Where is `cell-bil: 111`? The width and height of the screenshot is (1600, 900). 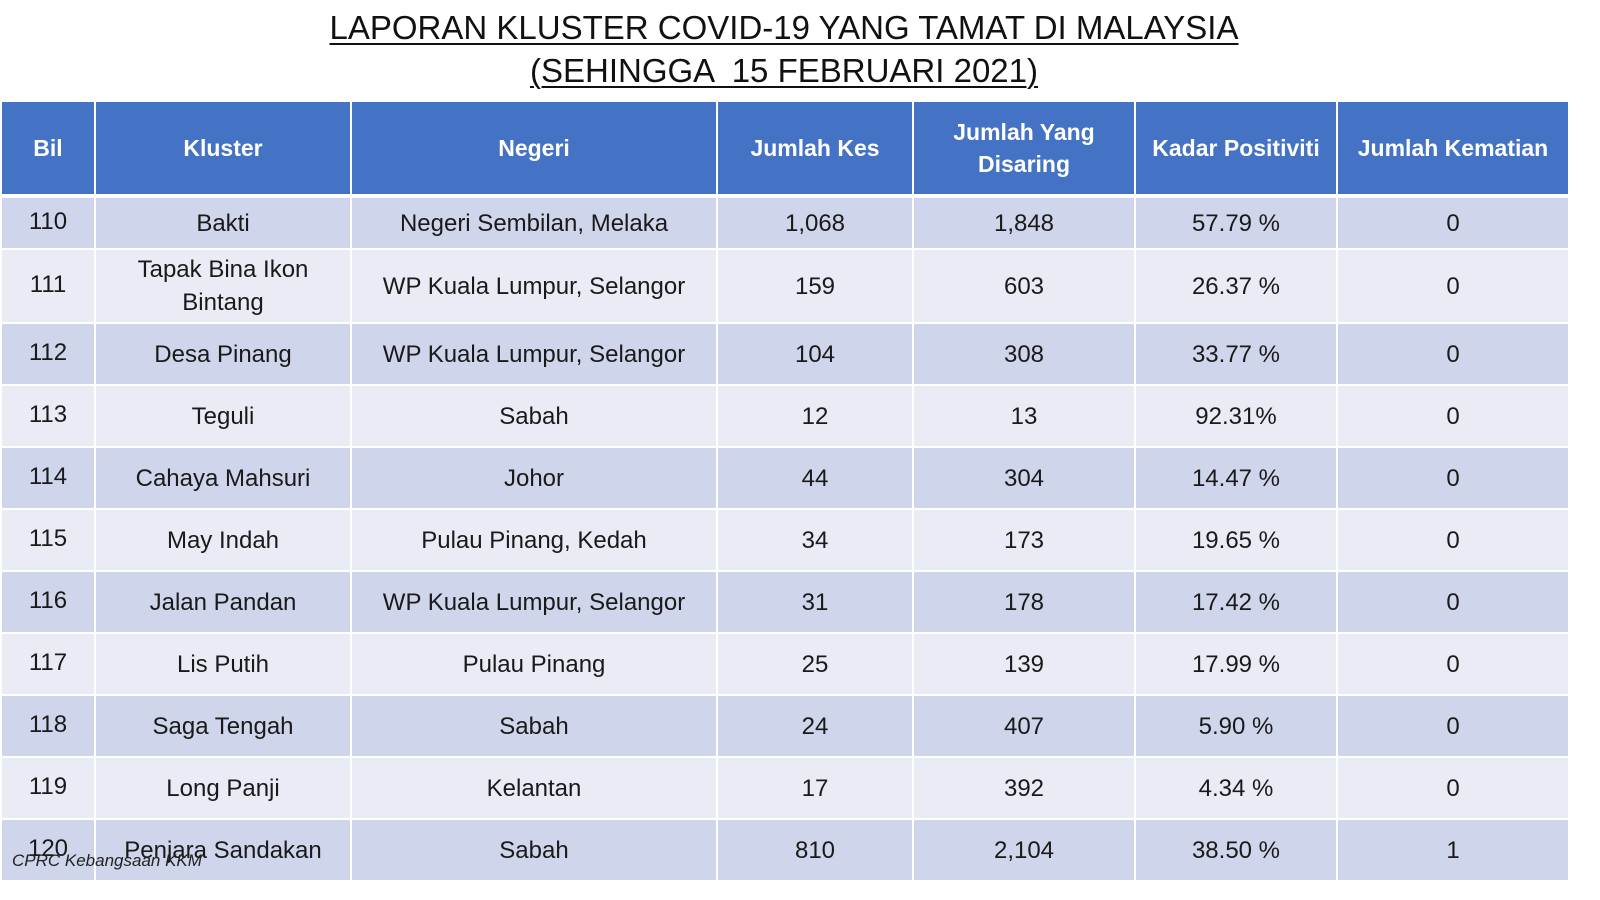 cell-bil: 111 is located at coordinates (48, 286).